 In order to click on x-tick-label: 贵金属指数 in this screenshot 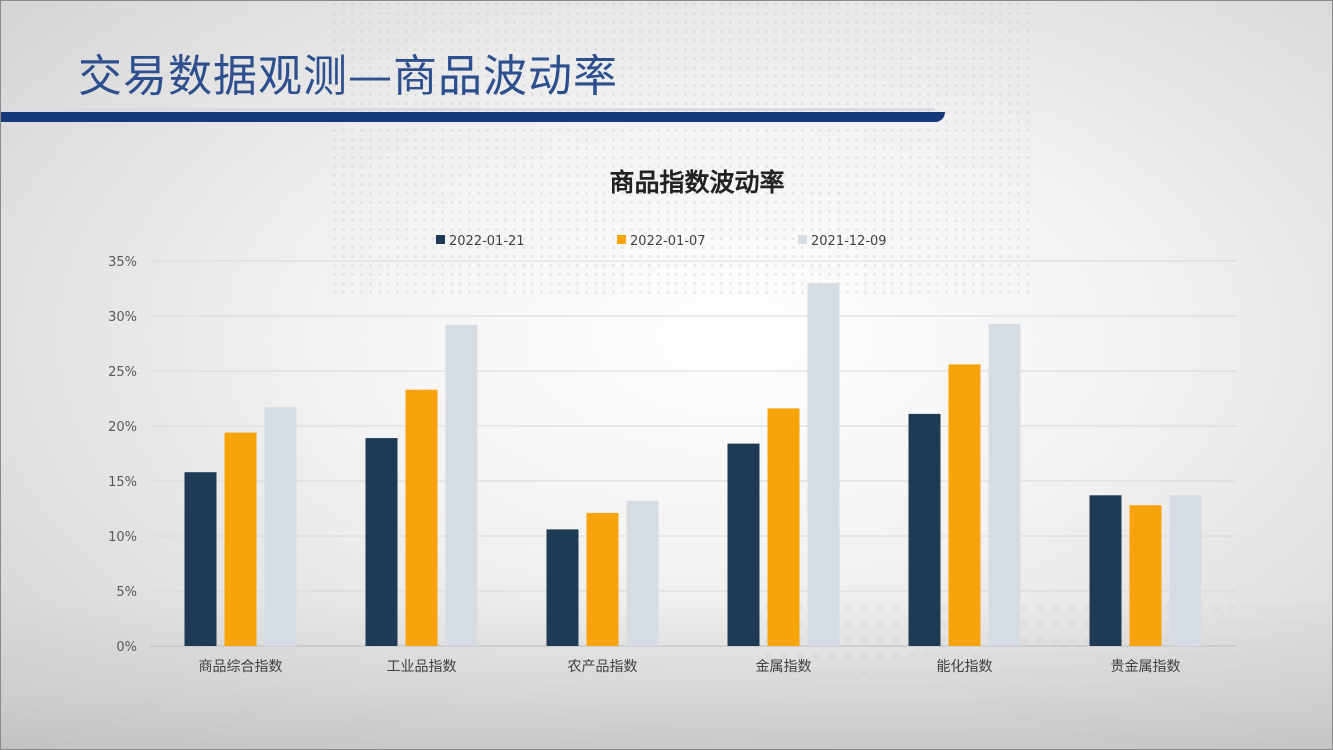, I will do `click(1146, 667)`.